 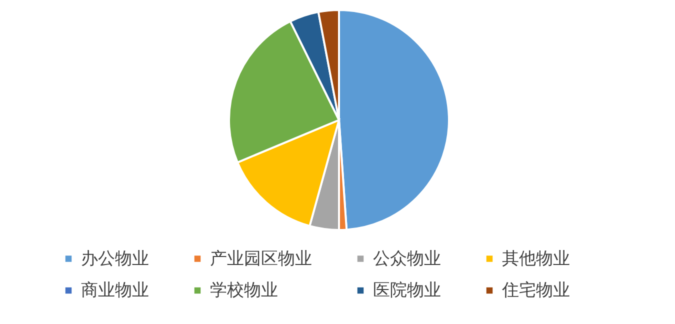 What do you see at coordinates (115, 258) in the screenshot?
I see `legend-label: 办公物业` at bounding box center [115, 258].